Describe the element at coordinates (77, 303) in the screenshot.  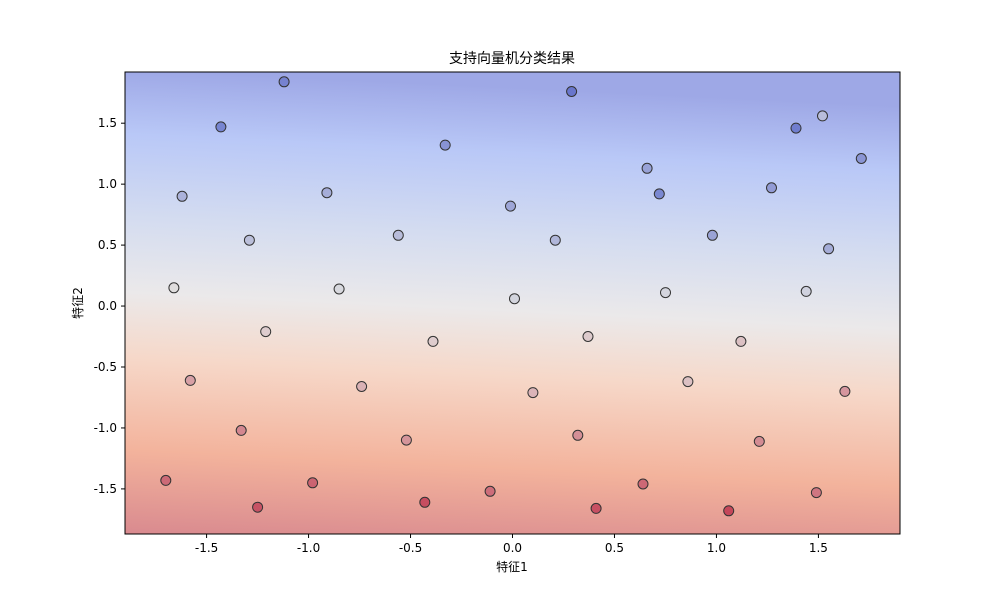
I see `y-axis-label: 特征2` at that location.